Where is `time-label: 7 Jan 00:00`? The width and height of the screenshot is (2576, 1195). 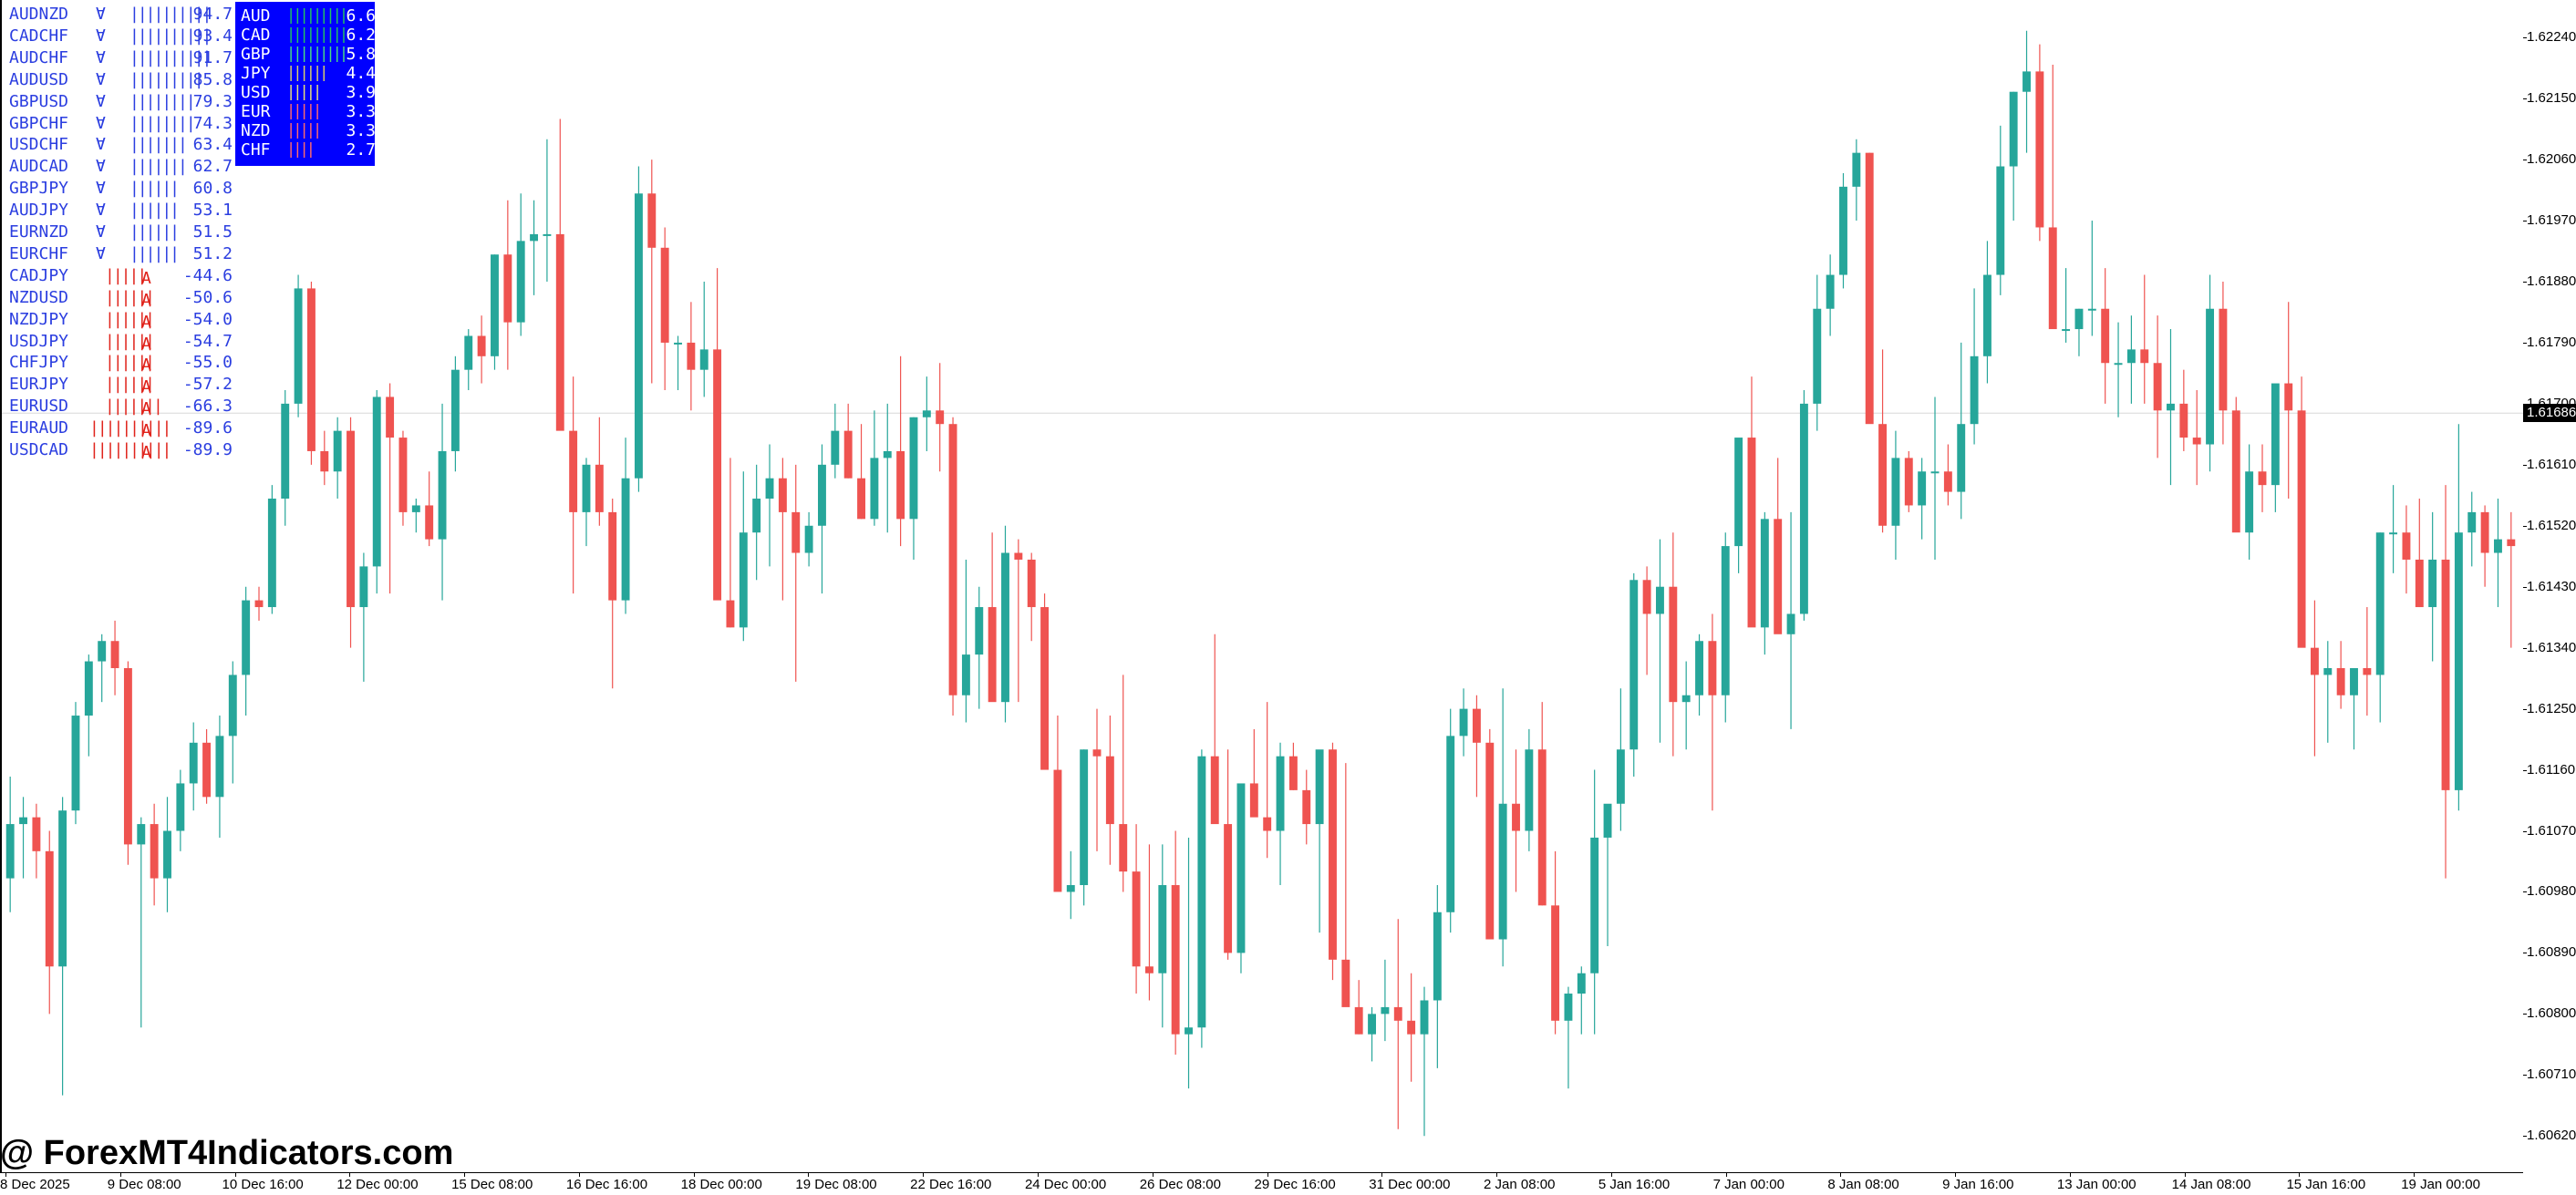 time-label: 7 Jan 00:00 is located at coordinates (1748, 1184).